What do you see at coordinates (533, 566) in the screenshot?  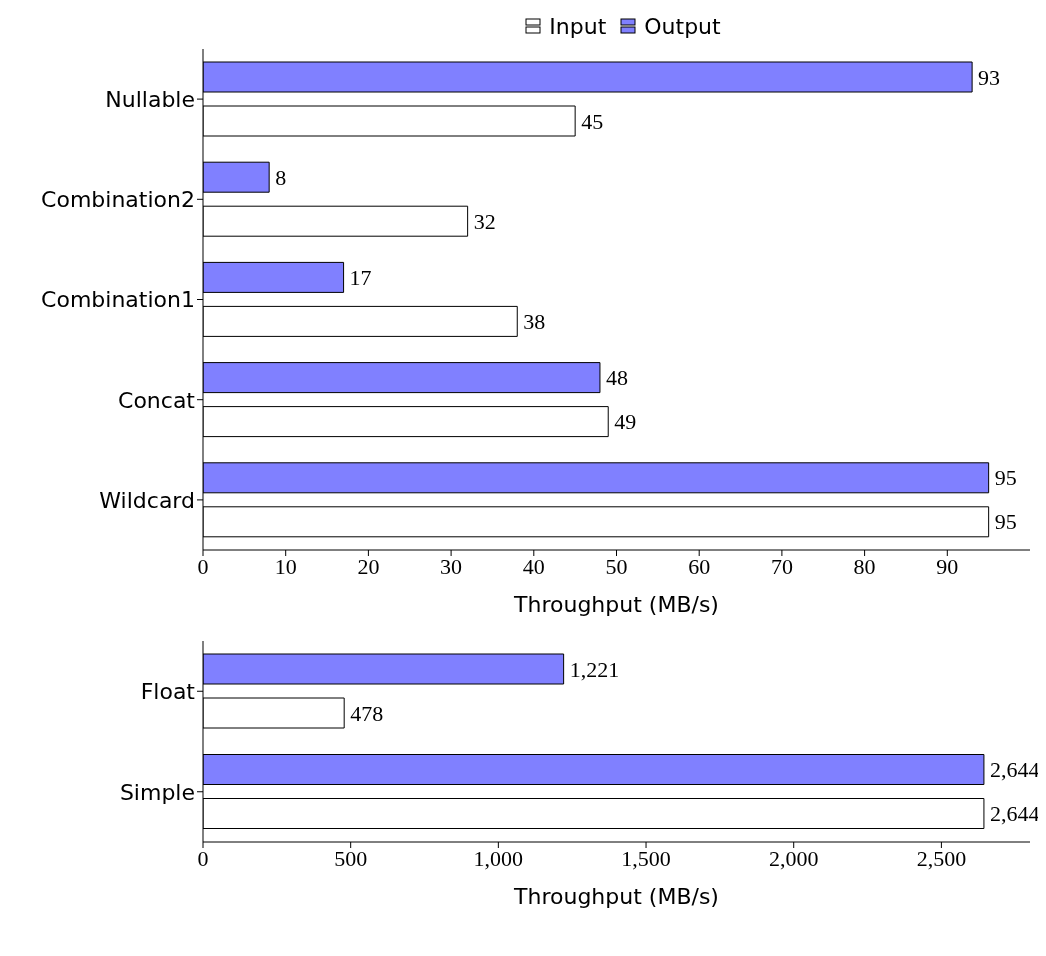 I see `x-tick-label: 40` at bounding box center [533, 566].